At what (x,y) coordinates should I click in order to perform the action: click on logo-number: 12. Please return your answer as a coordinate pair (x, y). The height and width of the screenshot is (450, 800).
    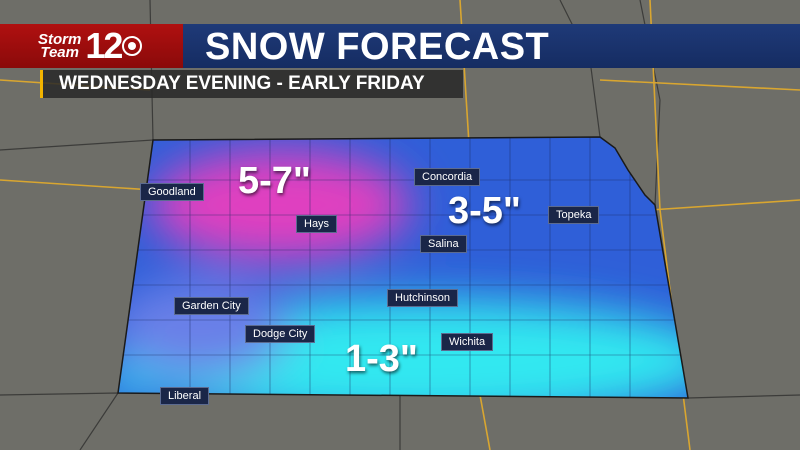
    Looking at the image, I should click on (104, 45).